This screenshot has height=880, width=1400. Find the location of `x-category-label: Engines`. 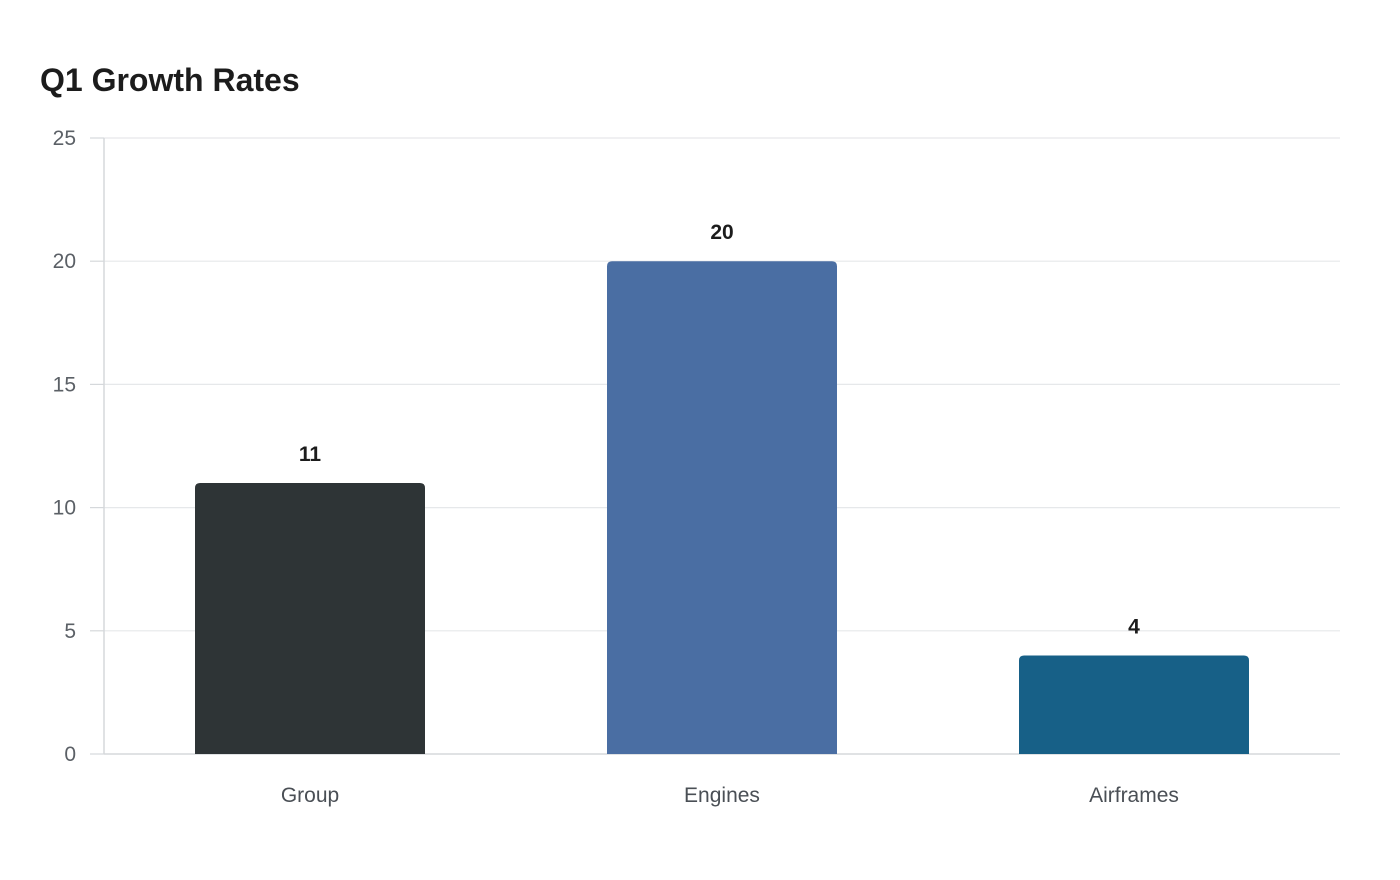

x-category-label: Engines is located at coordinates (722, 795).